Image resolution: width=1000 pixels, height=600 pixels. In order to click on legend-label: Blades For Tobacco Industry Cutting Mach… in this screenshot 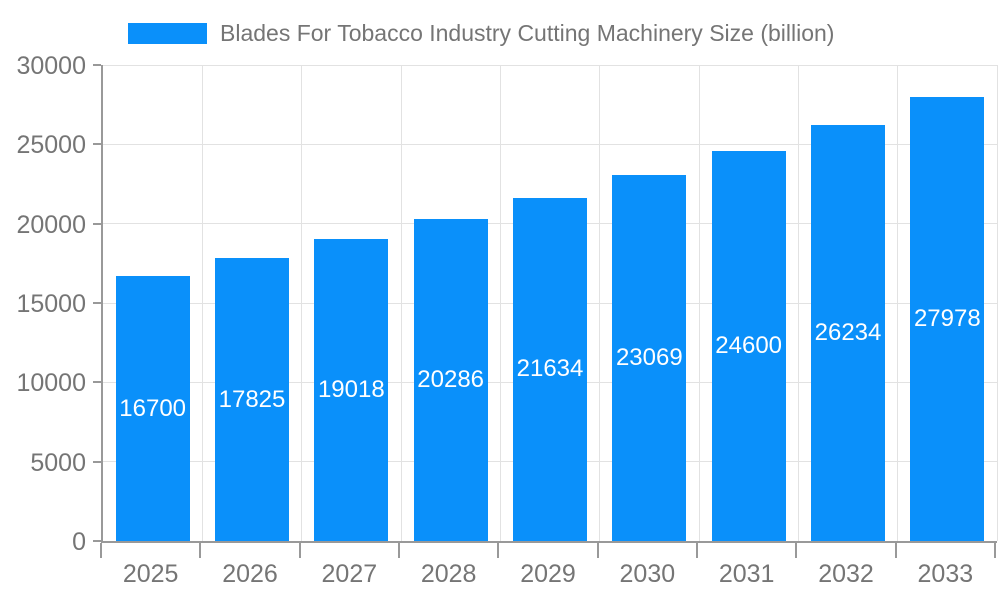, I will do `click(527, 33)`.